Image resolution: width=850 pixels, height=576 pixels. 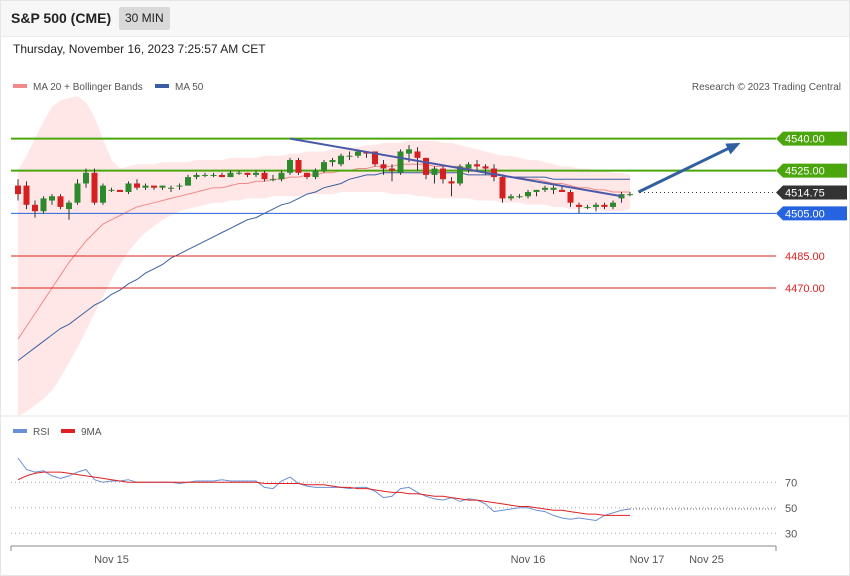 What do you see at coordinates (528, 560) in the screenshot?
I see `x-tick-label: Nov 16` at bounding box center [528, 560].